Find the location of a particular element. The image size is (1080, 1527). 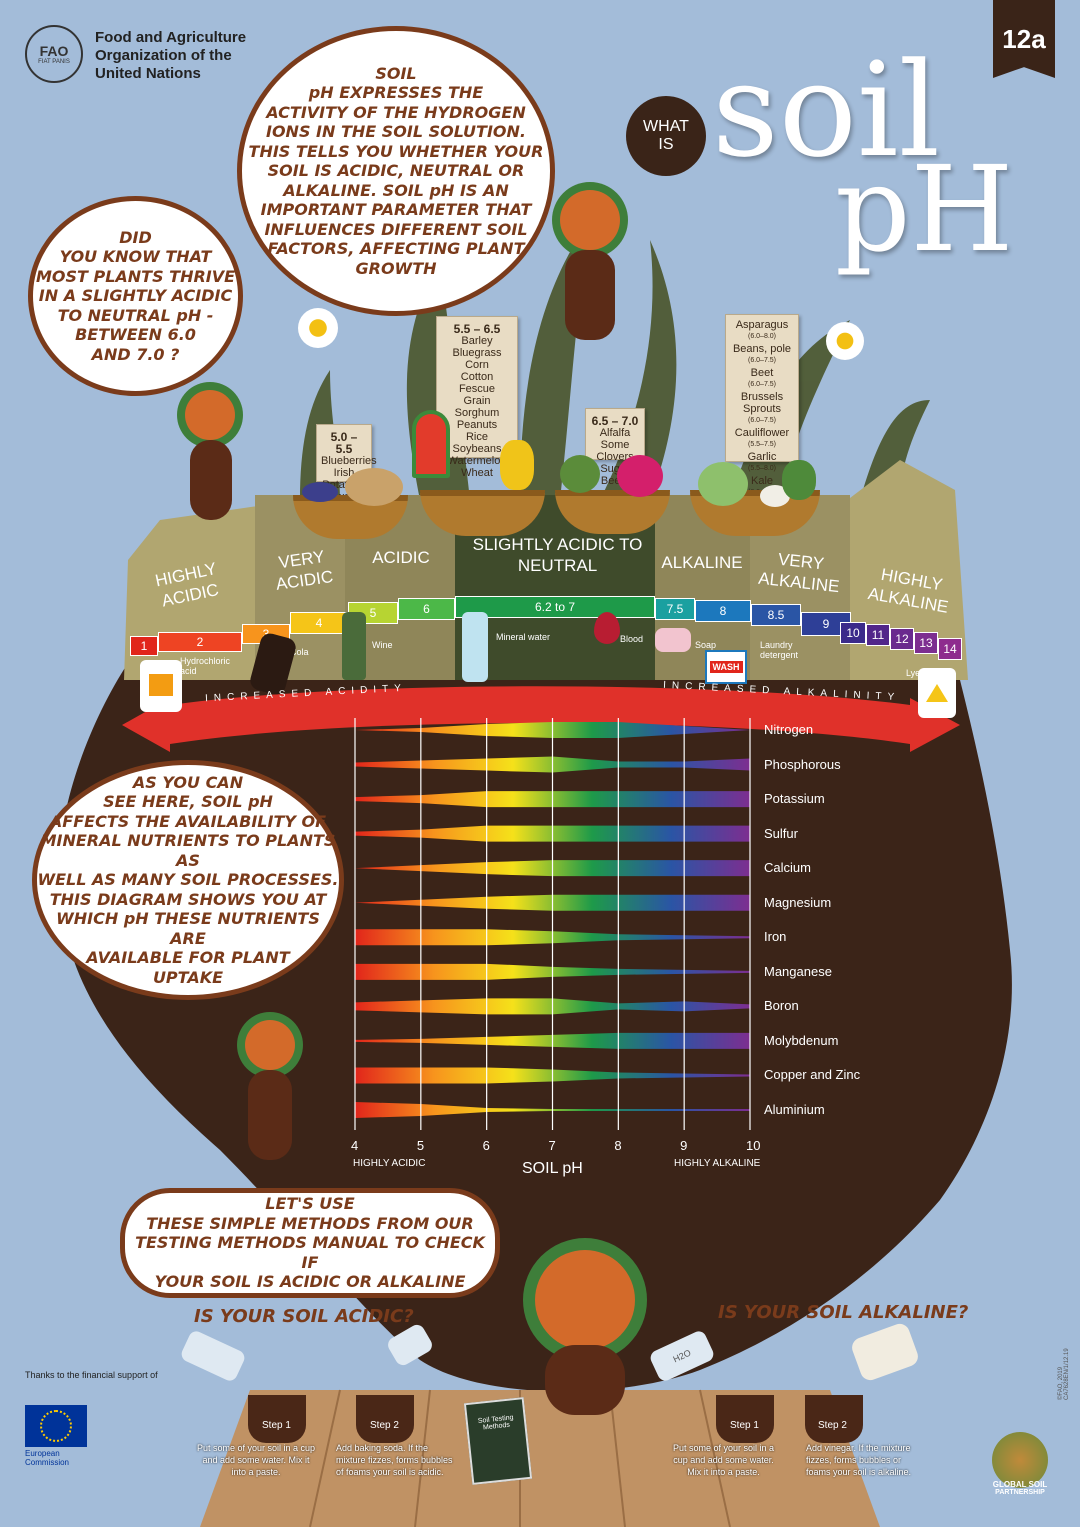

water-label: H2O is located at coordinates (682, 1356).